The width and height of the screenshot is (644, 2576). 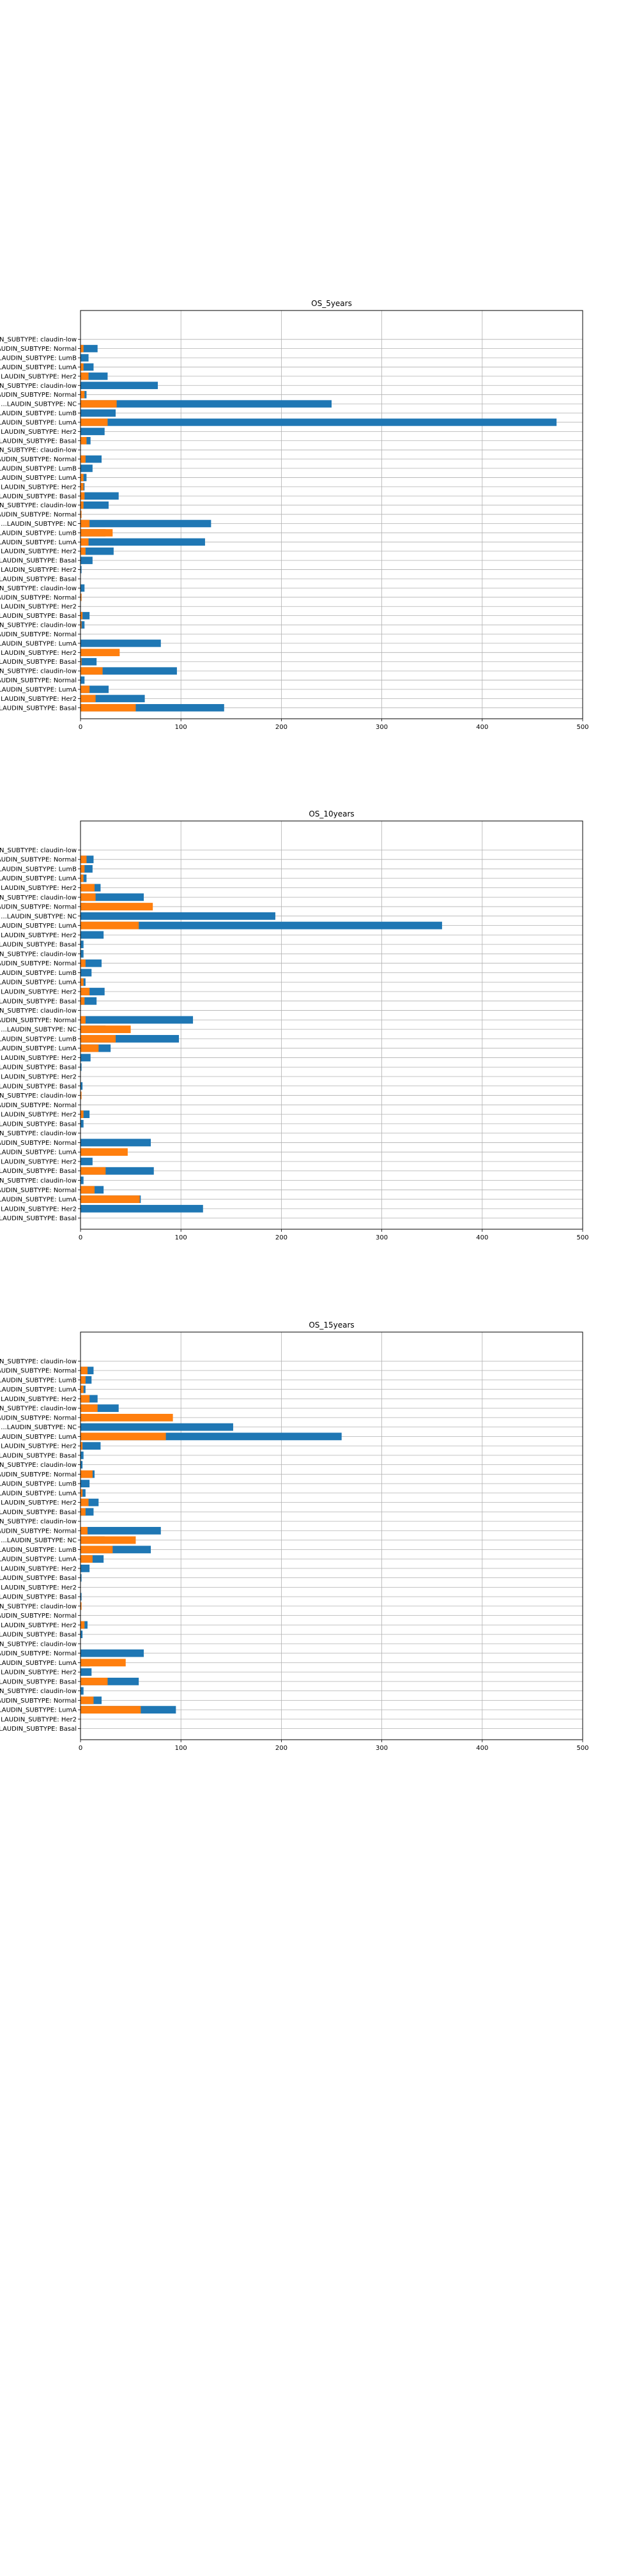 I want to click on chart-title: OS_15years, so click(x=331, y=1325).